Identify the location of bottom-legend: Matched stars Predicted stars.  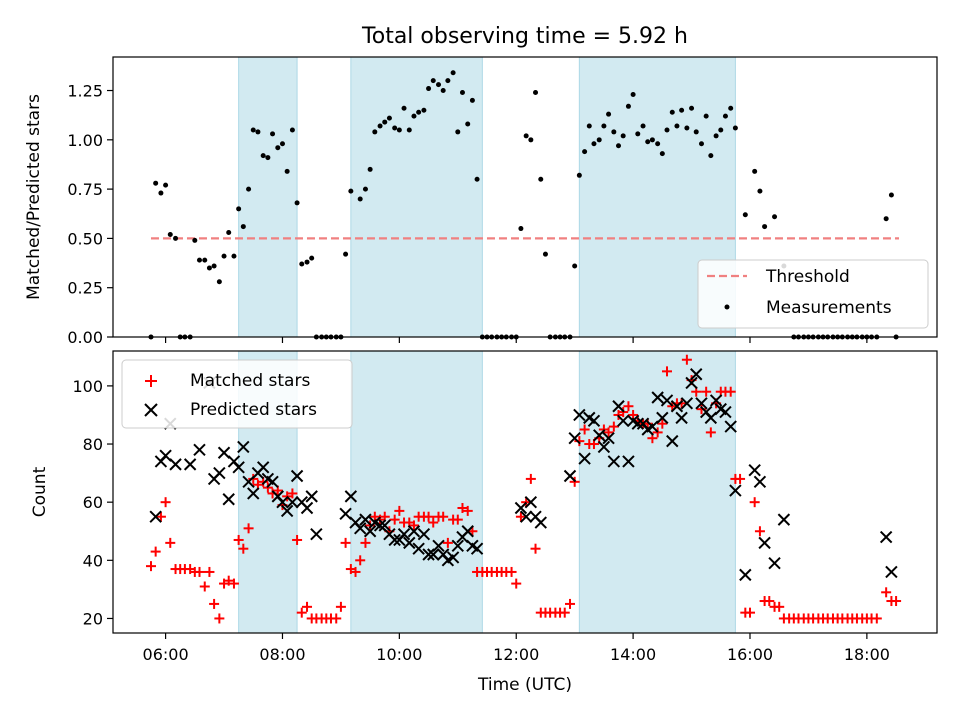
(237, 394).